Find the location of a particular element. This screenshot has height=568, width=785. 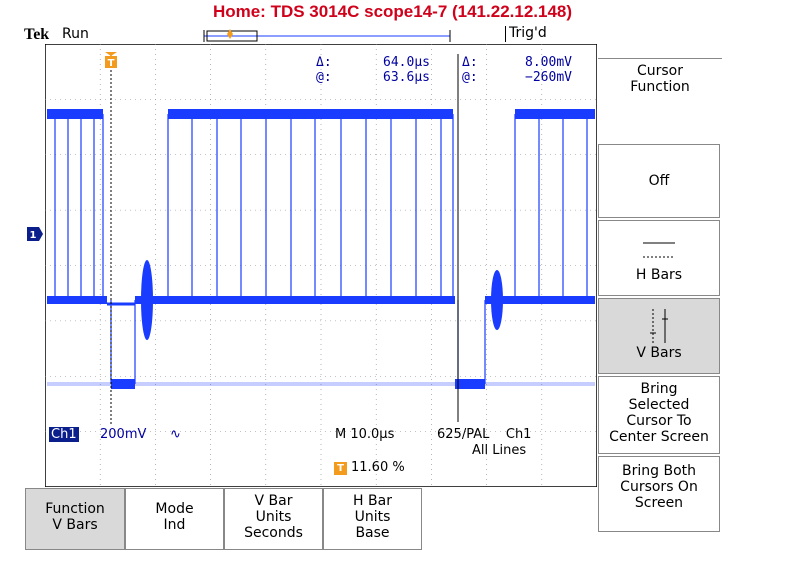

bring-both-line3: Screen is located at coordinates (659, 503).